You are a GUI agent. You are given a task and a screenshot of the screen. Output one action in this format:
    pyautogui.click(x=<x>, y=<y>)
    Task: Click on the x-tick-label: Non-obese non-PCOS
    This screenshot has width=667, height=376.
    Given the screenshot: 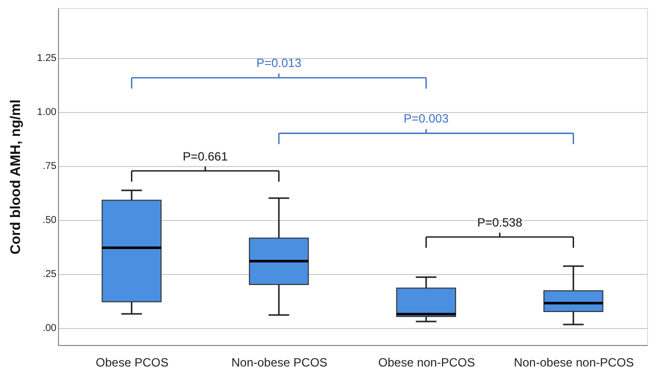 What is the action you would take?
    pyautogui.click(x=574, y=363)
    